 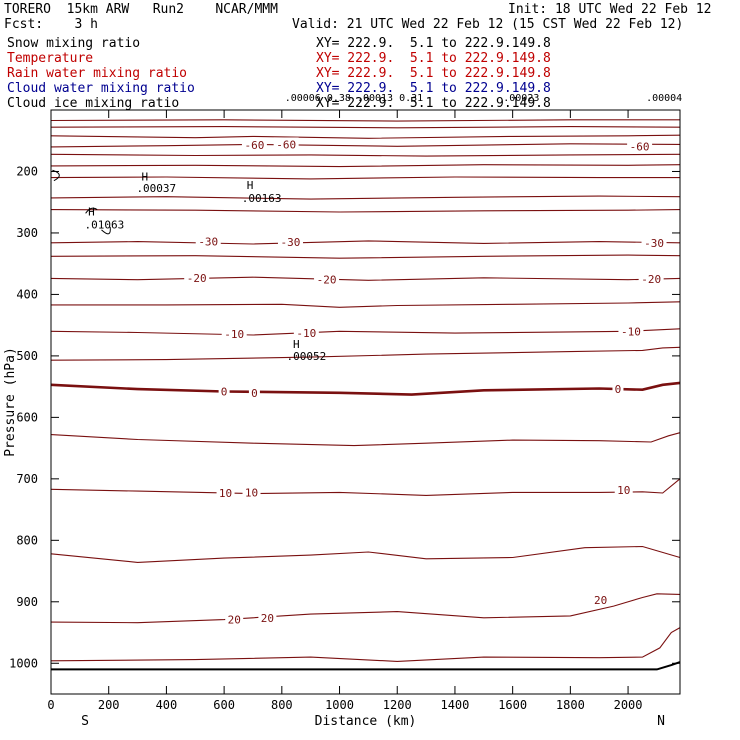 I want to click on x-tick-label: 2000, so click(x=628, y=705).